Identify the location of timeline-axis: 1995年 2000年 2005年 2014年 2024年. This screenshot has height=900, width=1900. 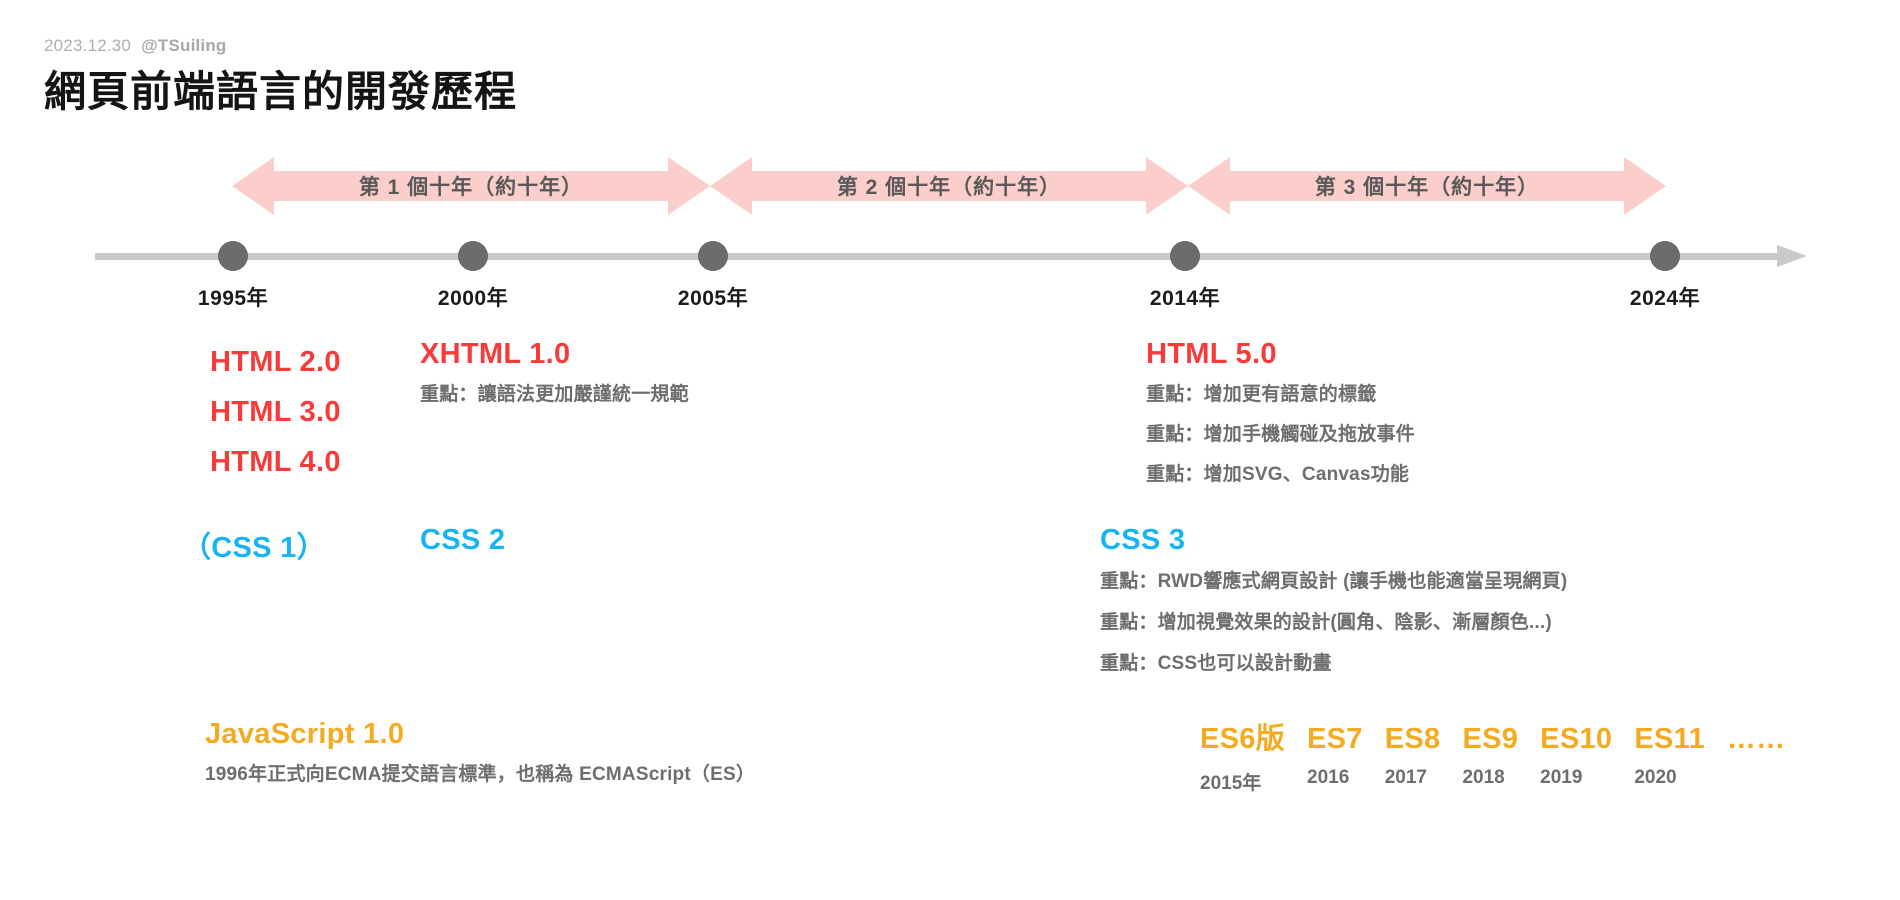
(951, 275).